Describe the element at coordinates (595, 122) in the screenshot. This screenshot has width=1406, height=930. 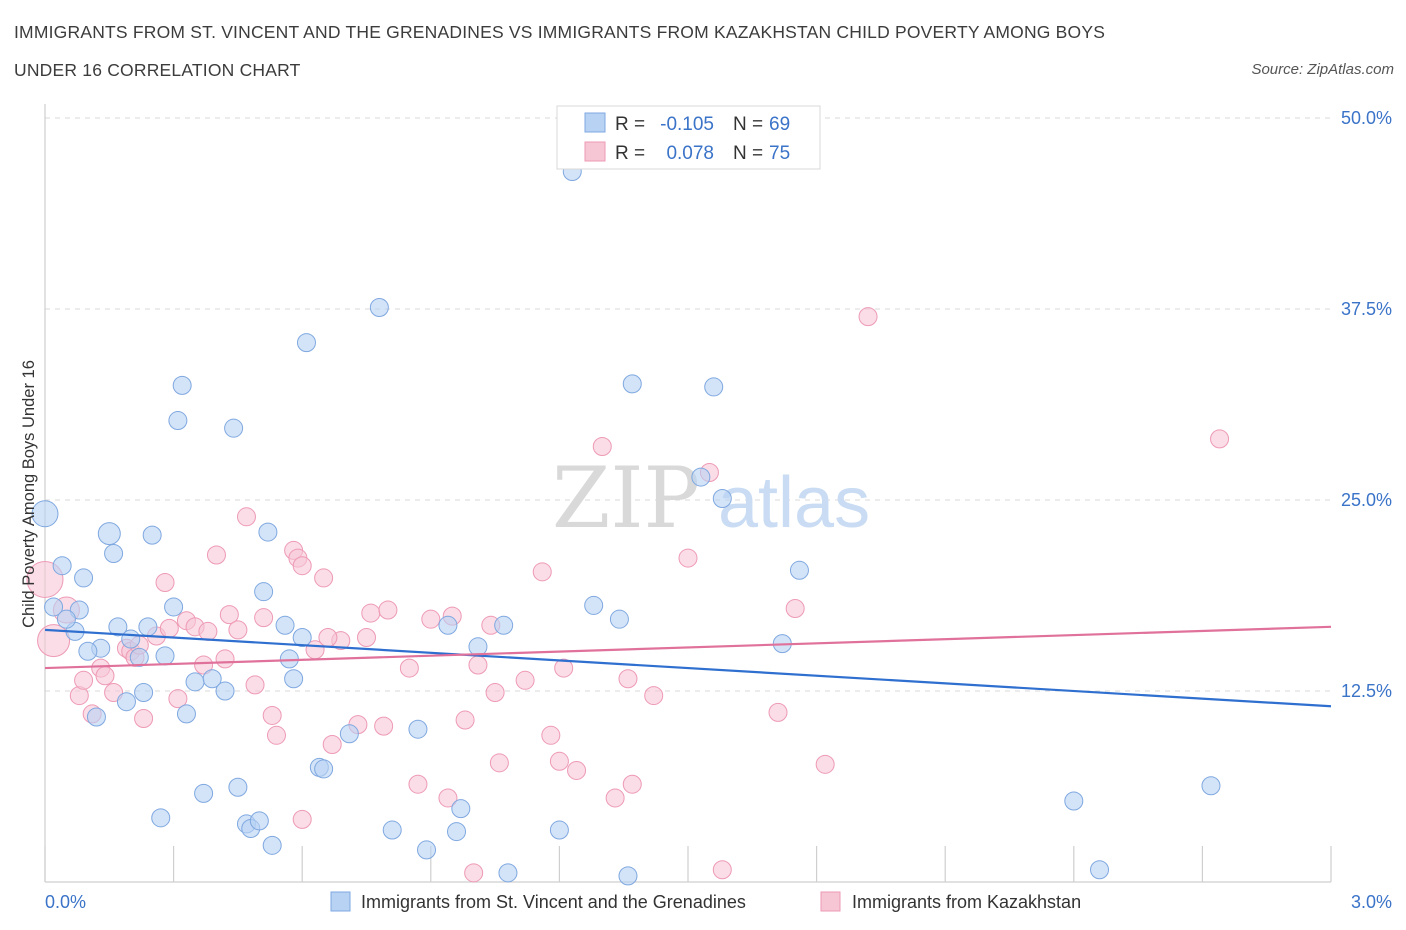
I see `legend-swatch-blue` at that location.